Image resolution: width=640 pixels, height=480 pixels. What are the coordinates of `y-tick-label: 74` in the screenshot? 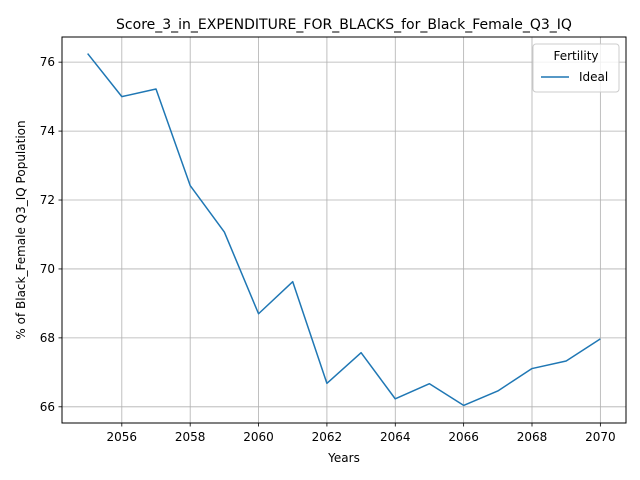 It's located at (47, 131).